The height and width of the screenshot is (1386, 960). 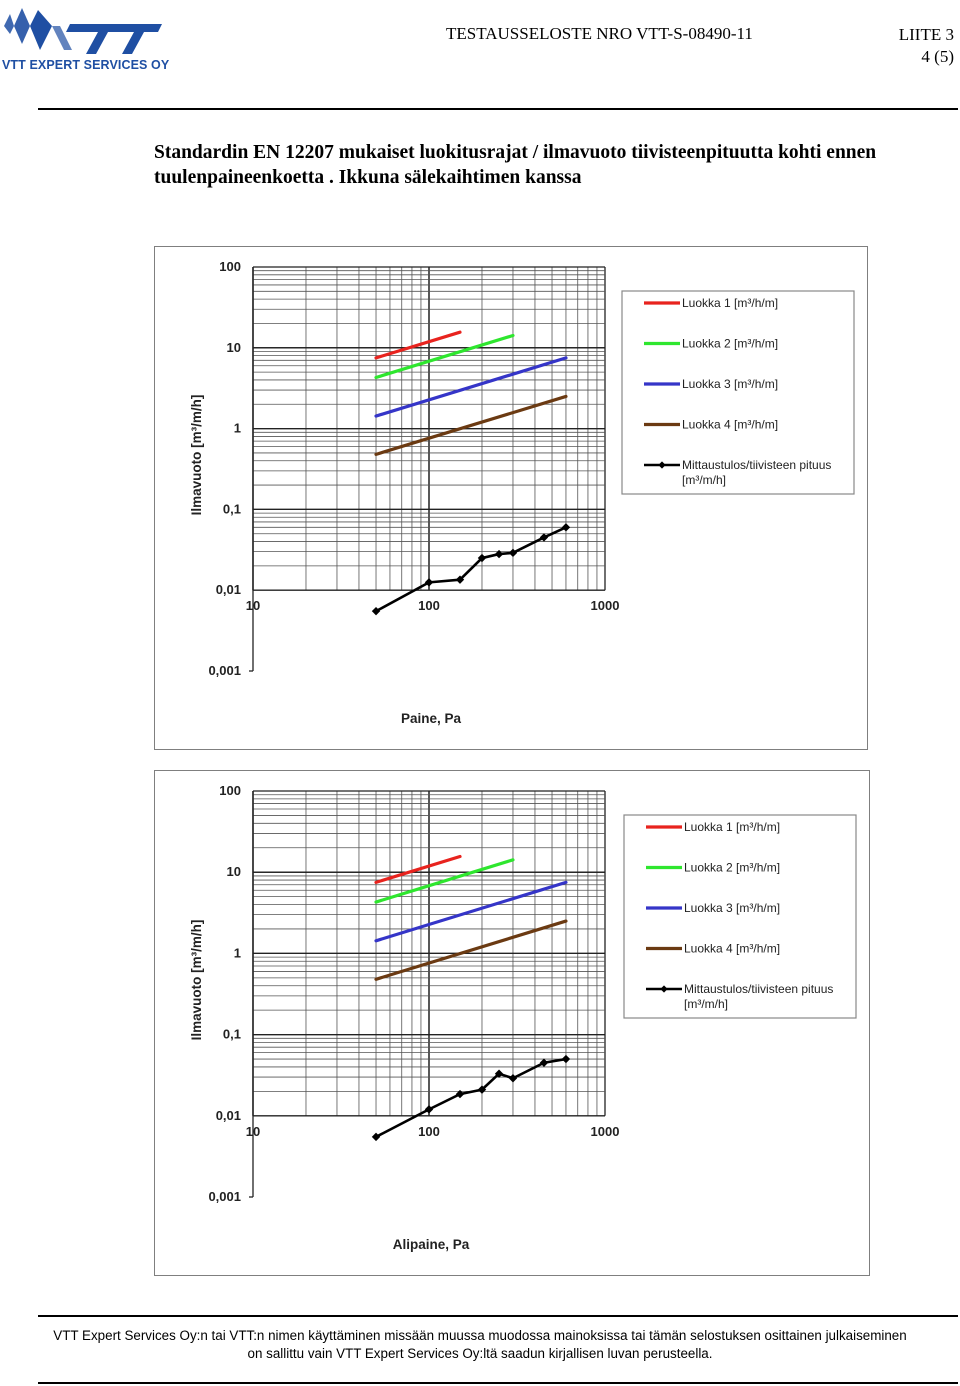 I want to click on report-number: TESTAUSSELOSTE NRO VTT-S-08490-11, so click(x=599, y=33).